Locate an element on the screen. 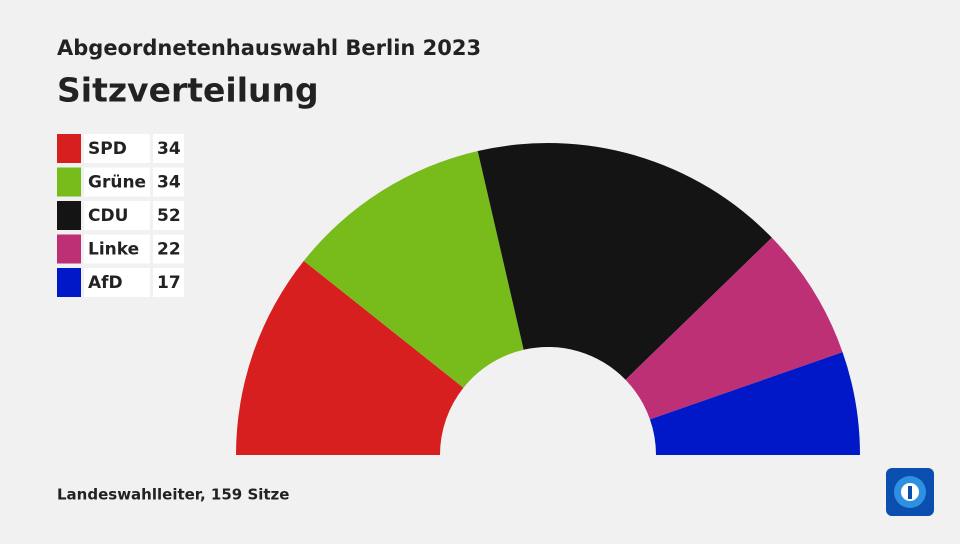 The image size is (960, 544). legend: SPD 34 Grüne 34 CDU 52 Linke 22 AfD 17 is located at coordinates (120, 215).